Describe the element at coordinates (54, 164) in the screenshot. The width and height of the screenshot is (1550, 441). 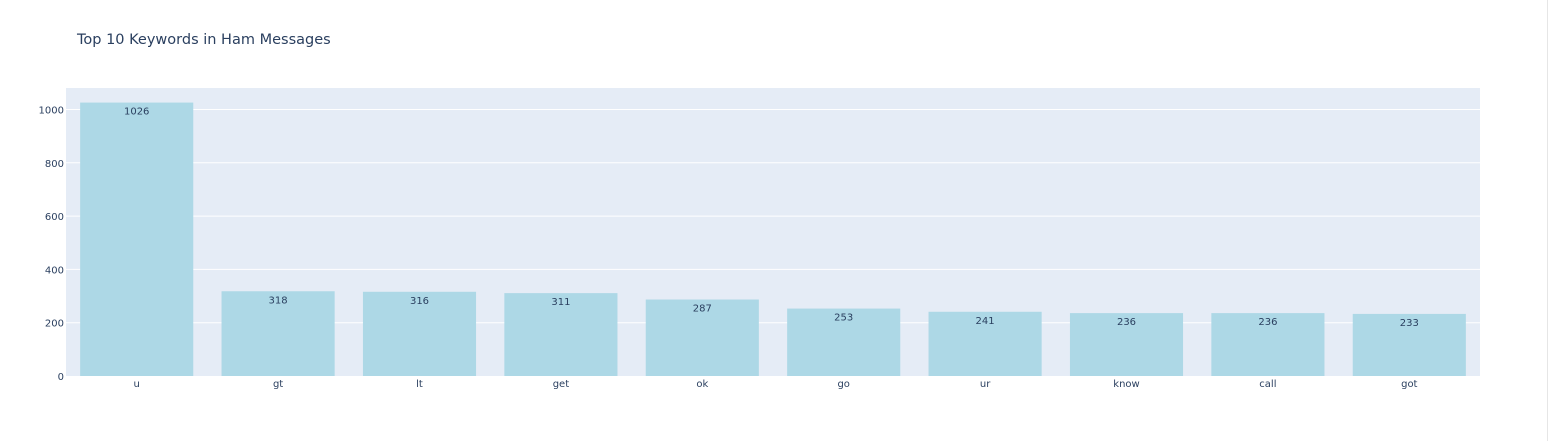
I see `y-tick-label: 800` at that location.